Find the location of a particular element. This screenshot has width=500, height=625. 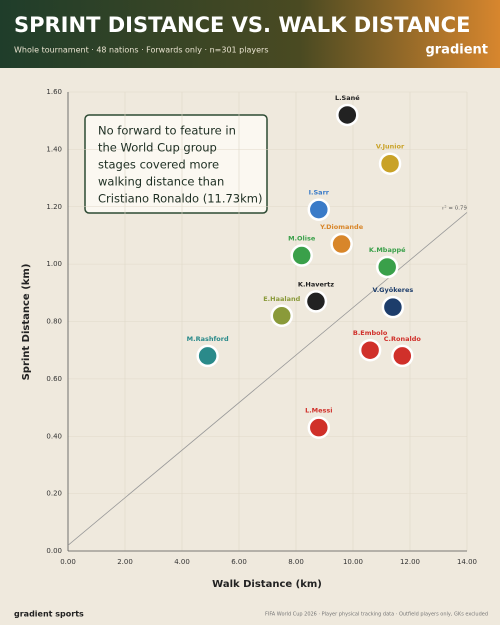

x-tick-label: 8.00 is located at coordinates (296, 562).